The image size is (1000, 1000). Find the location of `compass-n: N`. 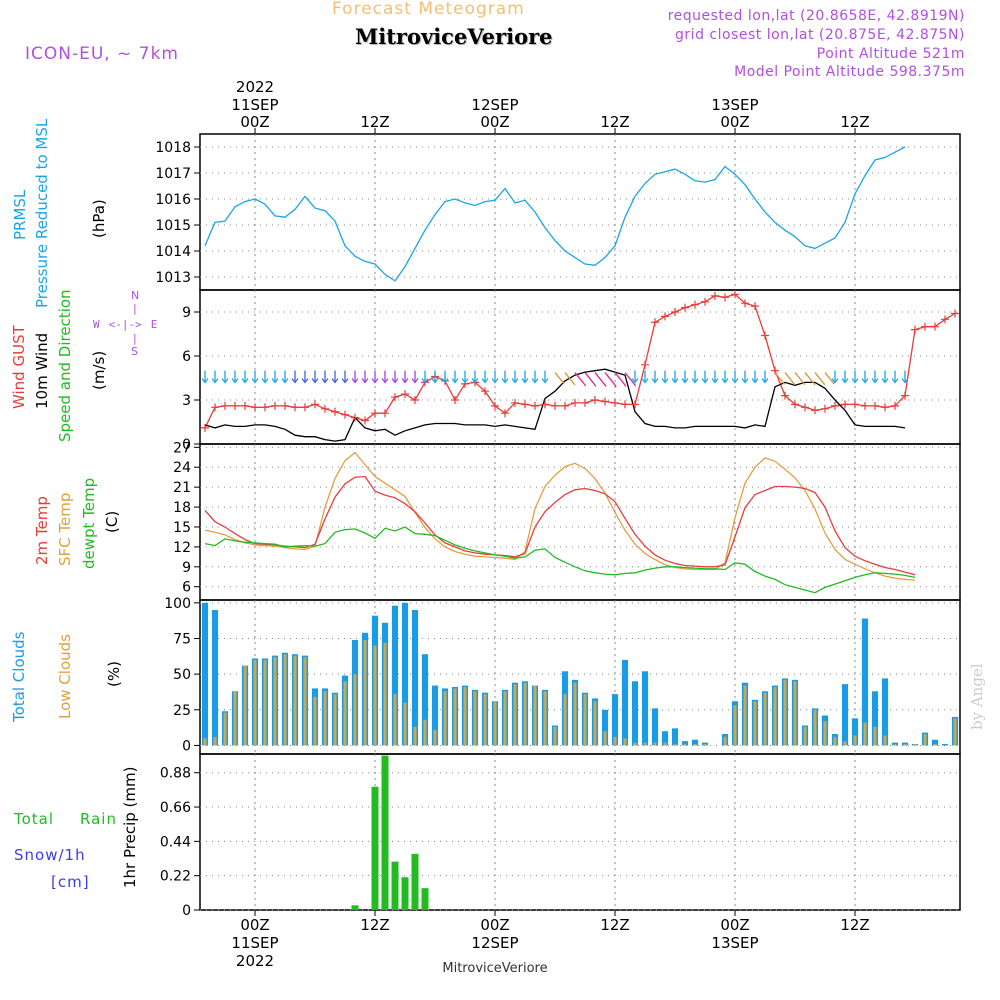

compass-n: N is located at coordinates (135, 295).